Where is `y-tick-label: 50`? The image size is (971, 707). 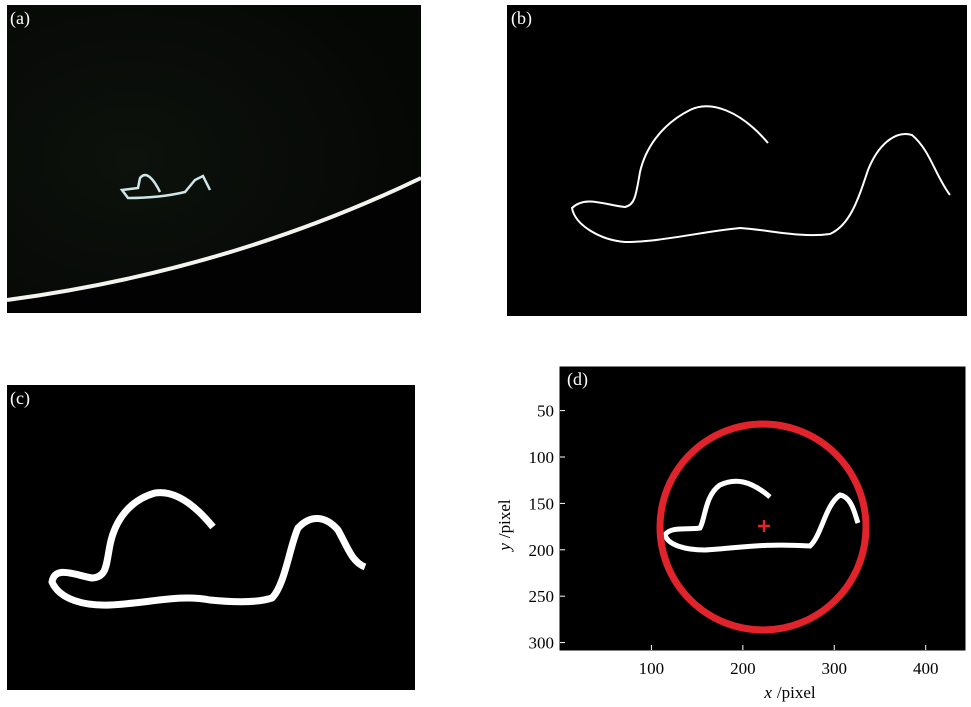
y-tick-label: 50 is located at coordinates (545, 411).